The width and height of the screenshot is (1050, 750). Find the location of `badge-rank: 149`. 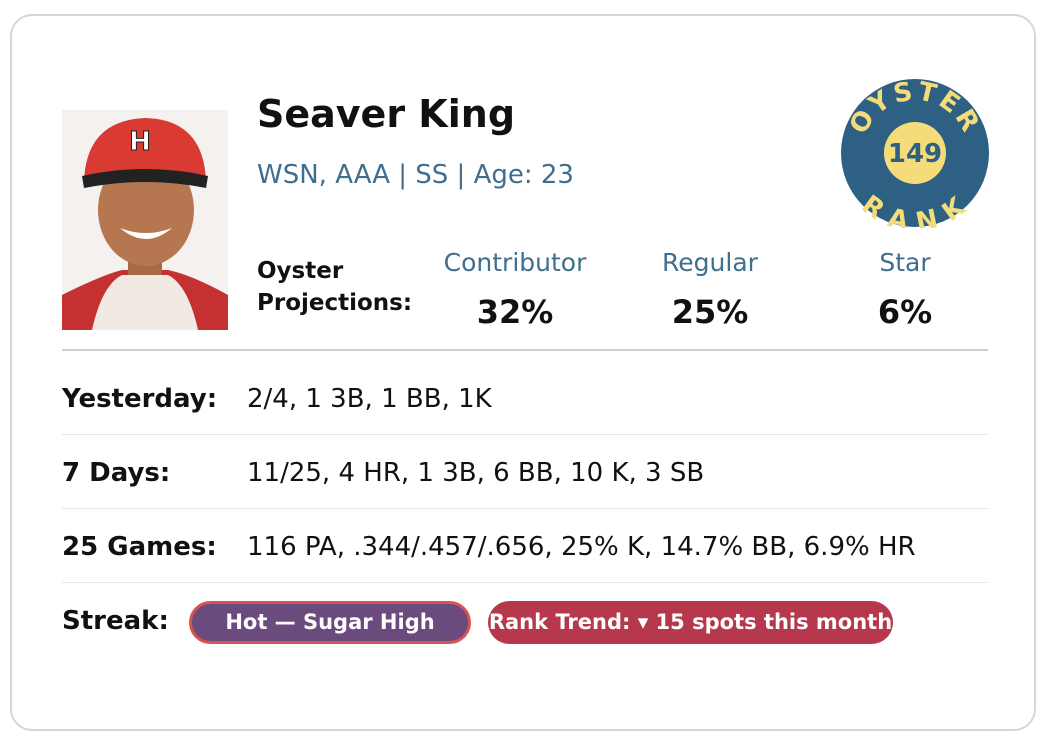

badge-rank: 149 is located at coordinates (915, 154).